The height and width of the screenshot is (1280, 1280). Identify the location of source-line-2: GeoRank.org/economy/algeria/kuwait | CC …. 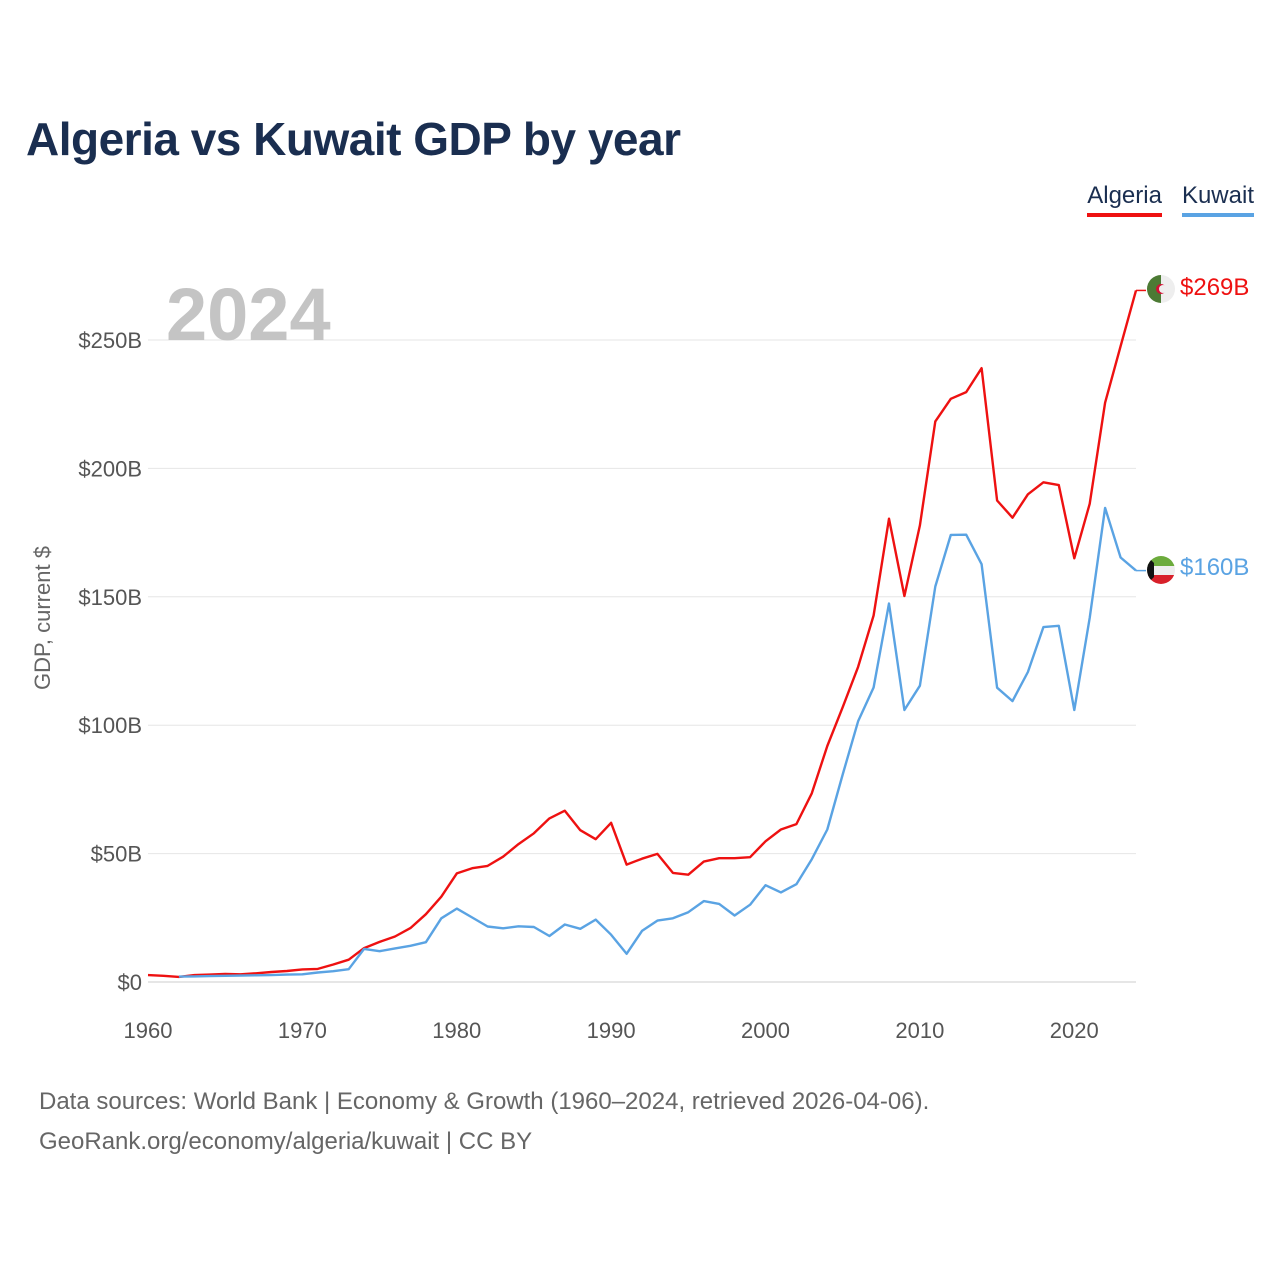
(286, 1141).